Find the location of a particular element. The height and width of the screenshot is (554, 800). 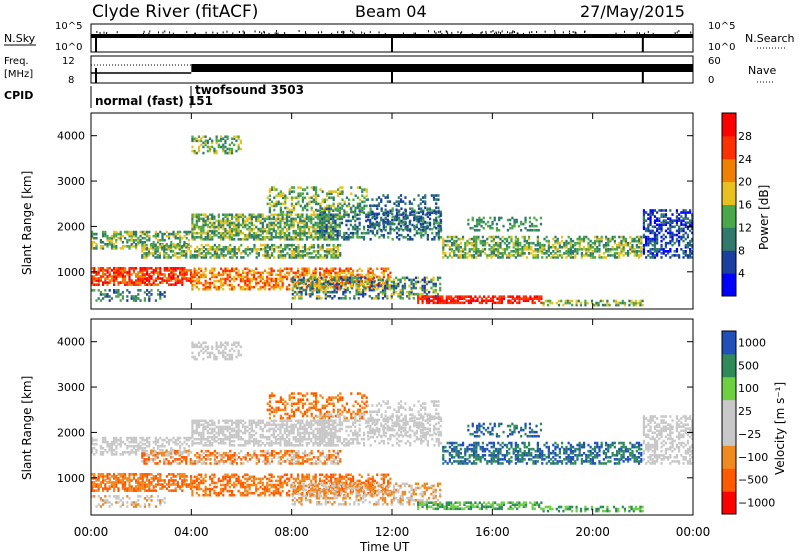

power-colorbar-tick: 8 is located at coordinates (741, 250).